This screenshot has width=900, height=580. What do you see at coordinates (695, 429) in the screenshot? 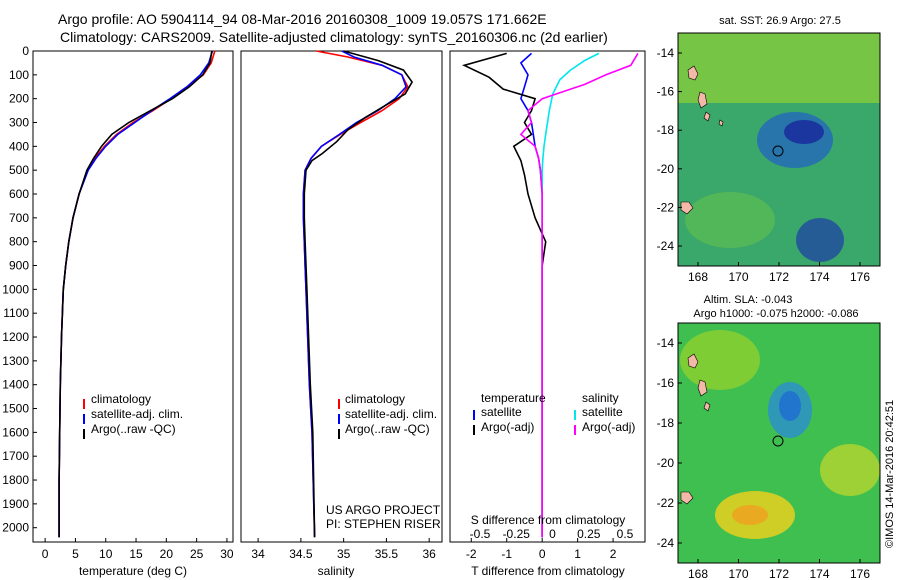
I see `sla-map-land` at bounding box center [695, 429].